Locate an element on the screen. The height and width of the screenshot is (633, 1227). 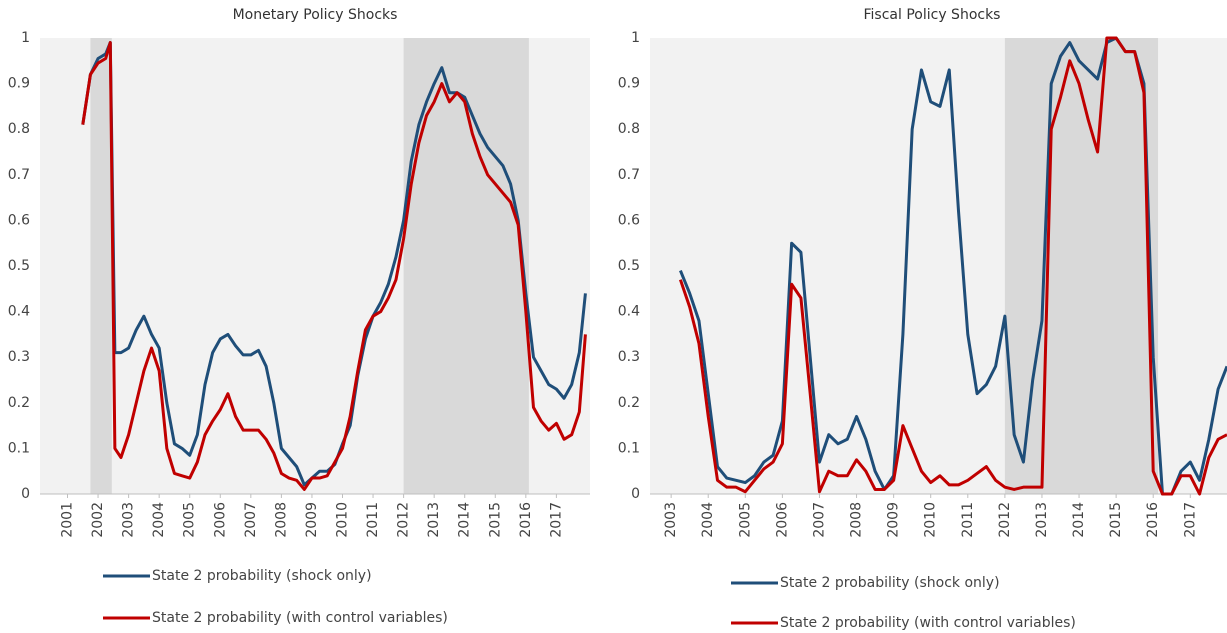
x-tick-label: 2002 is located at coordinates (98, 520).